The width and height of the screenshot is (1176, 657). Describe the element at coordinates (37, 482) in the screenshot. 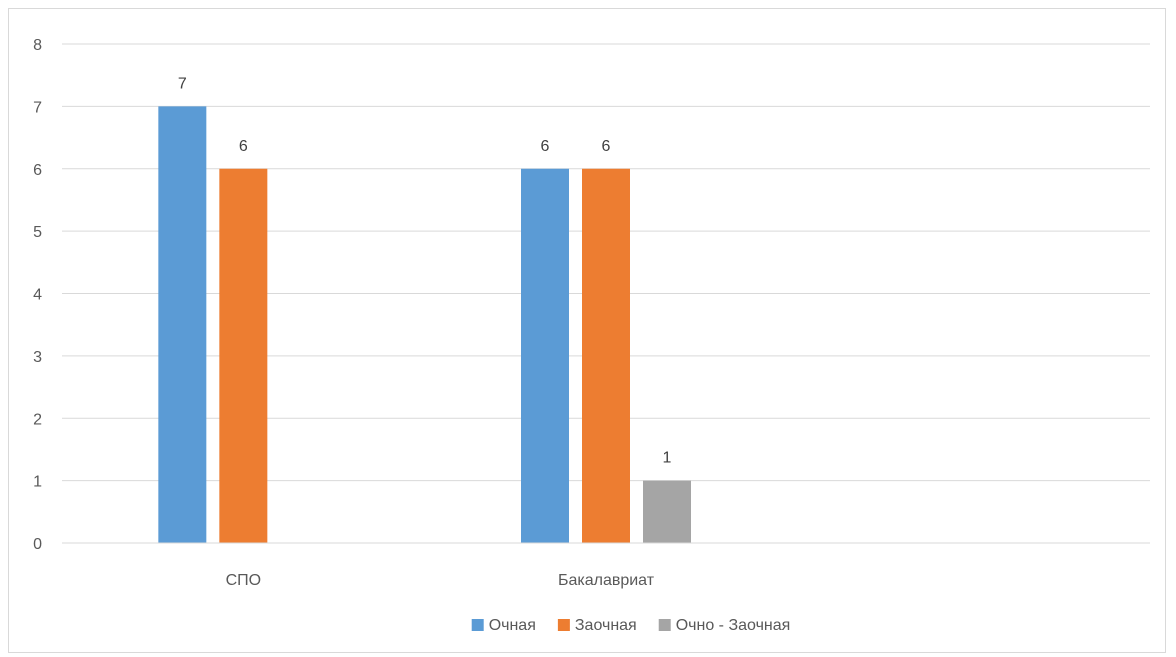

I see `y-tick-label: 1` at that location.